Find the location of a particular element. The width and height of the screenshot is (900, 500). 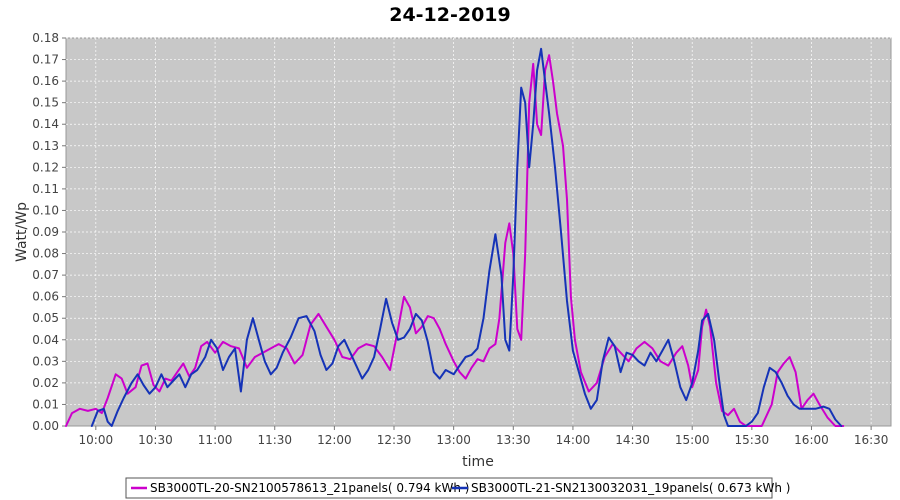

x-tick-label: 10:00 is located at coordinates (96, 440).